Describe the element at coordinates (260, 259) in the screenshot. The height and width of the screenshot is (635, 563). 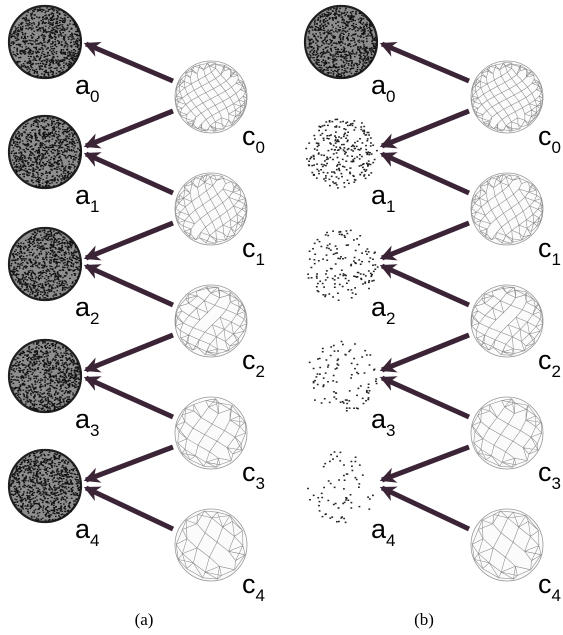
I see `label-a-c1-sub: 1` at that location.